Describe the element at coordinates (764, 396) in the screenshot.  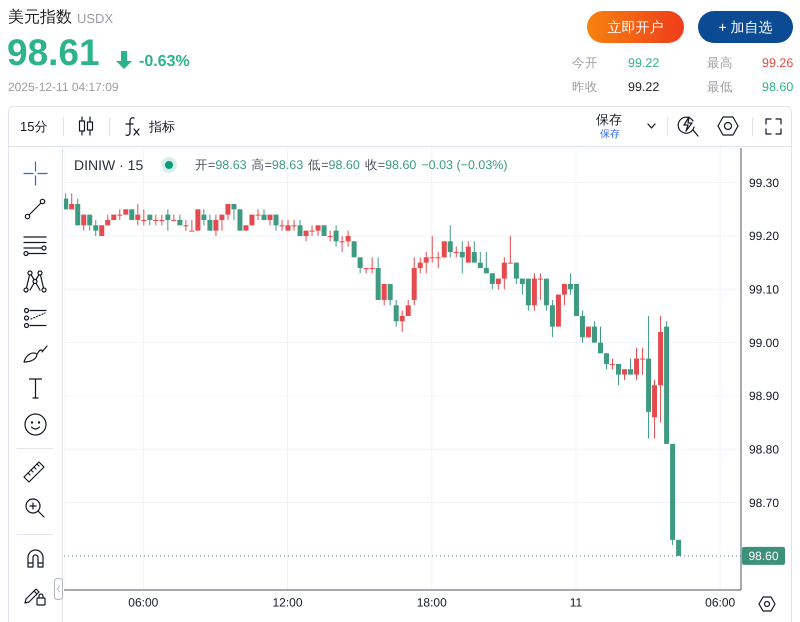
I see `y-tick-label: 98.90` at that location.